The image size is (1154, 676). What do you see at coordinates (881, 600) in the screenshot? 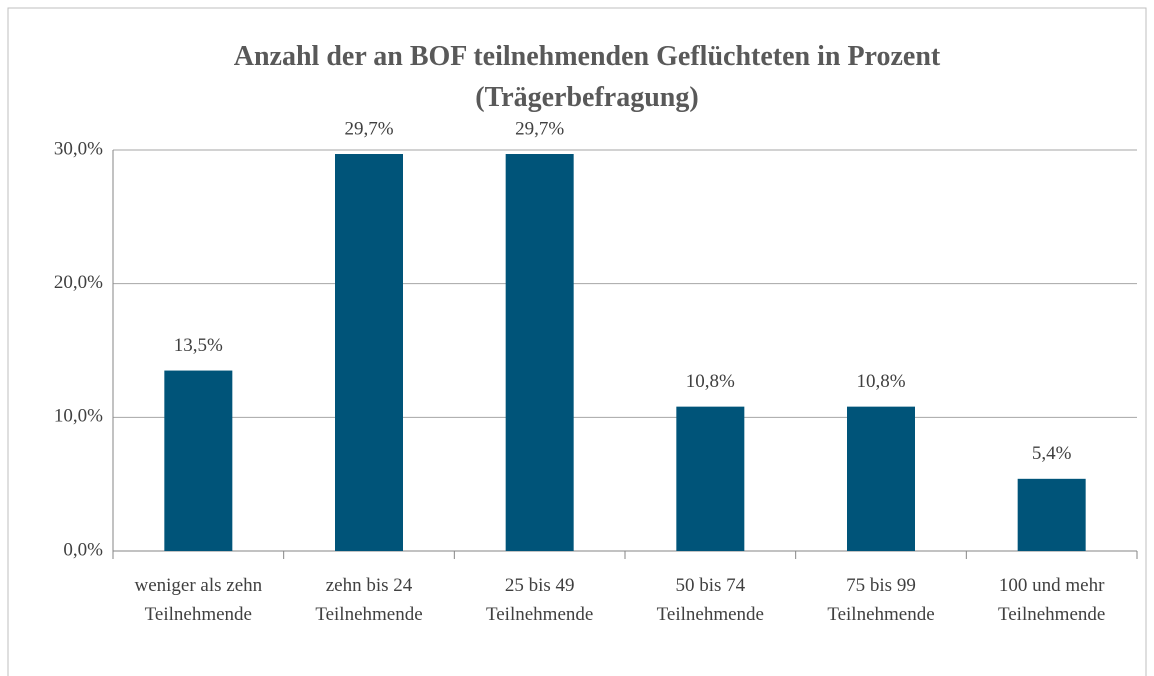
I see `x-tick-label: 75 bis 99 Teilnehmende` at bounding box center [881, 600].